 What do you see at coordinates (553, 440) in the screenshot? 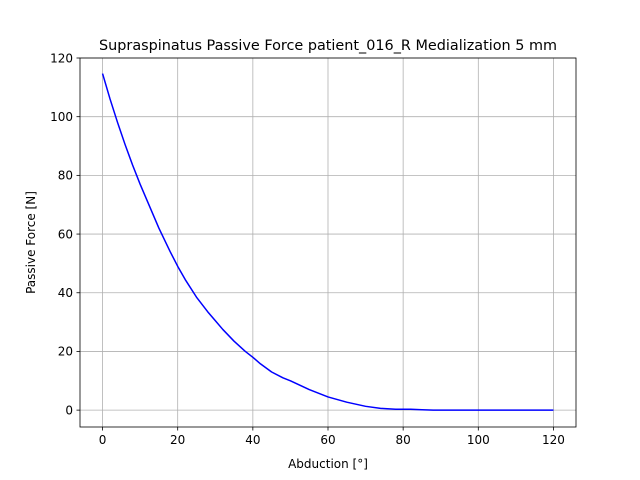
I see `x-tick-label: 120` at bounding box center [553, 440].